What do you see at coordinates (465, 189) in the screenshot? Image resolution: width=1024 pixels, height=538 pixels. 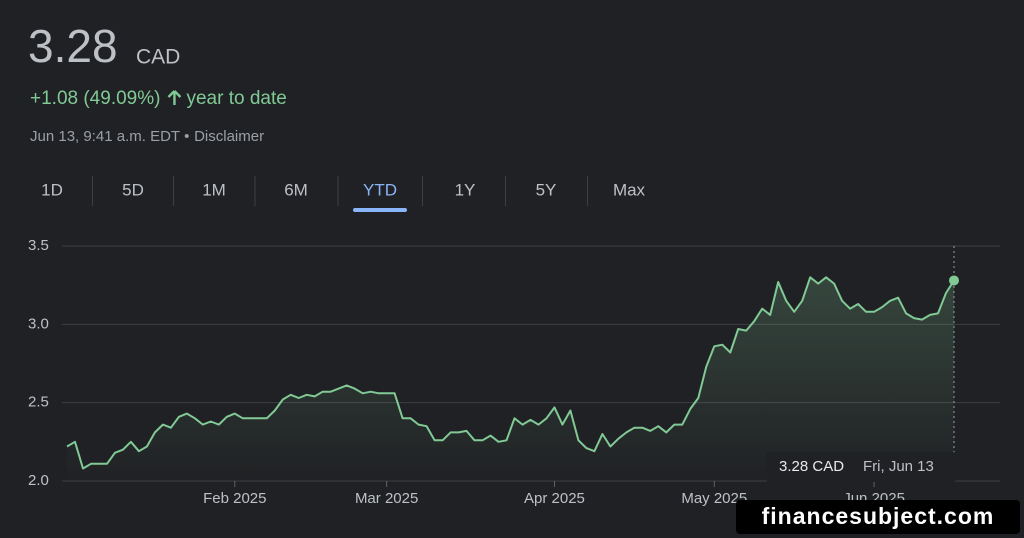 I see `range-tab: 1Y` at bounding box center [465, 189].